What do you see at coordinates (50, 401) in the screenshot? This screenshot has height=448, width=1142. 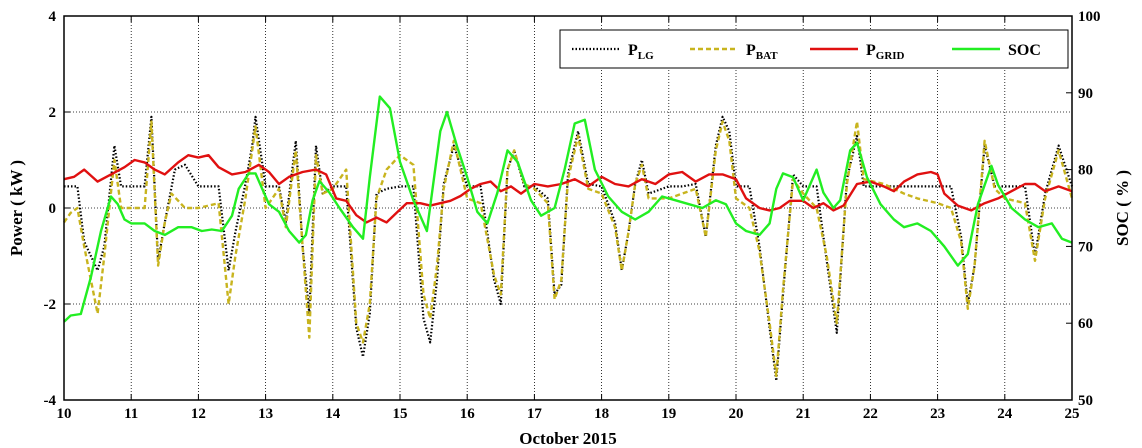 I see `y-left-tick-label: -4` at bounding box center [50, 401].